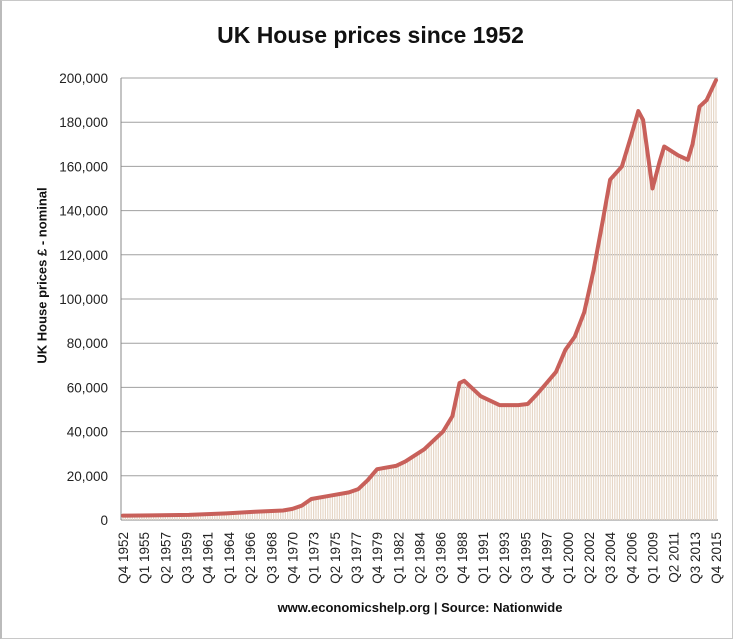 The height and width of the screenshot is (641, 741). Describe the element at coordinates (695, 558) in the screenshot. I see `x-tick-label: Q3 2013` at that location.